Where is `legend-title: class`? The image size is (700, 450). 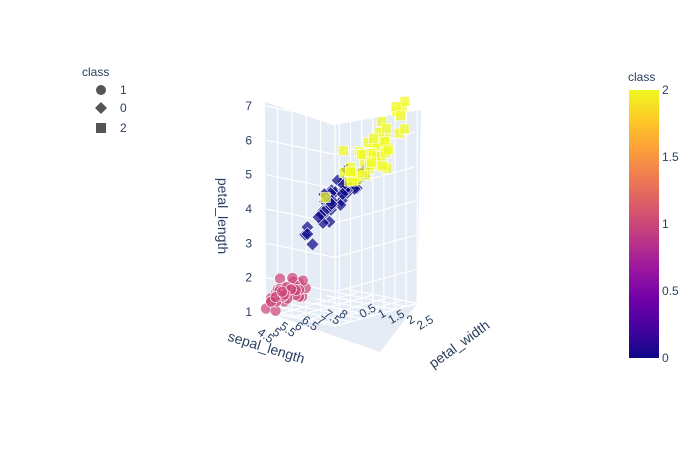 legend-title: class is located at coordinates (95, 72).